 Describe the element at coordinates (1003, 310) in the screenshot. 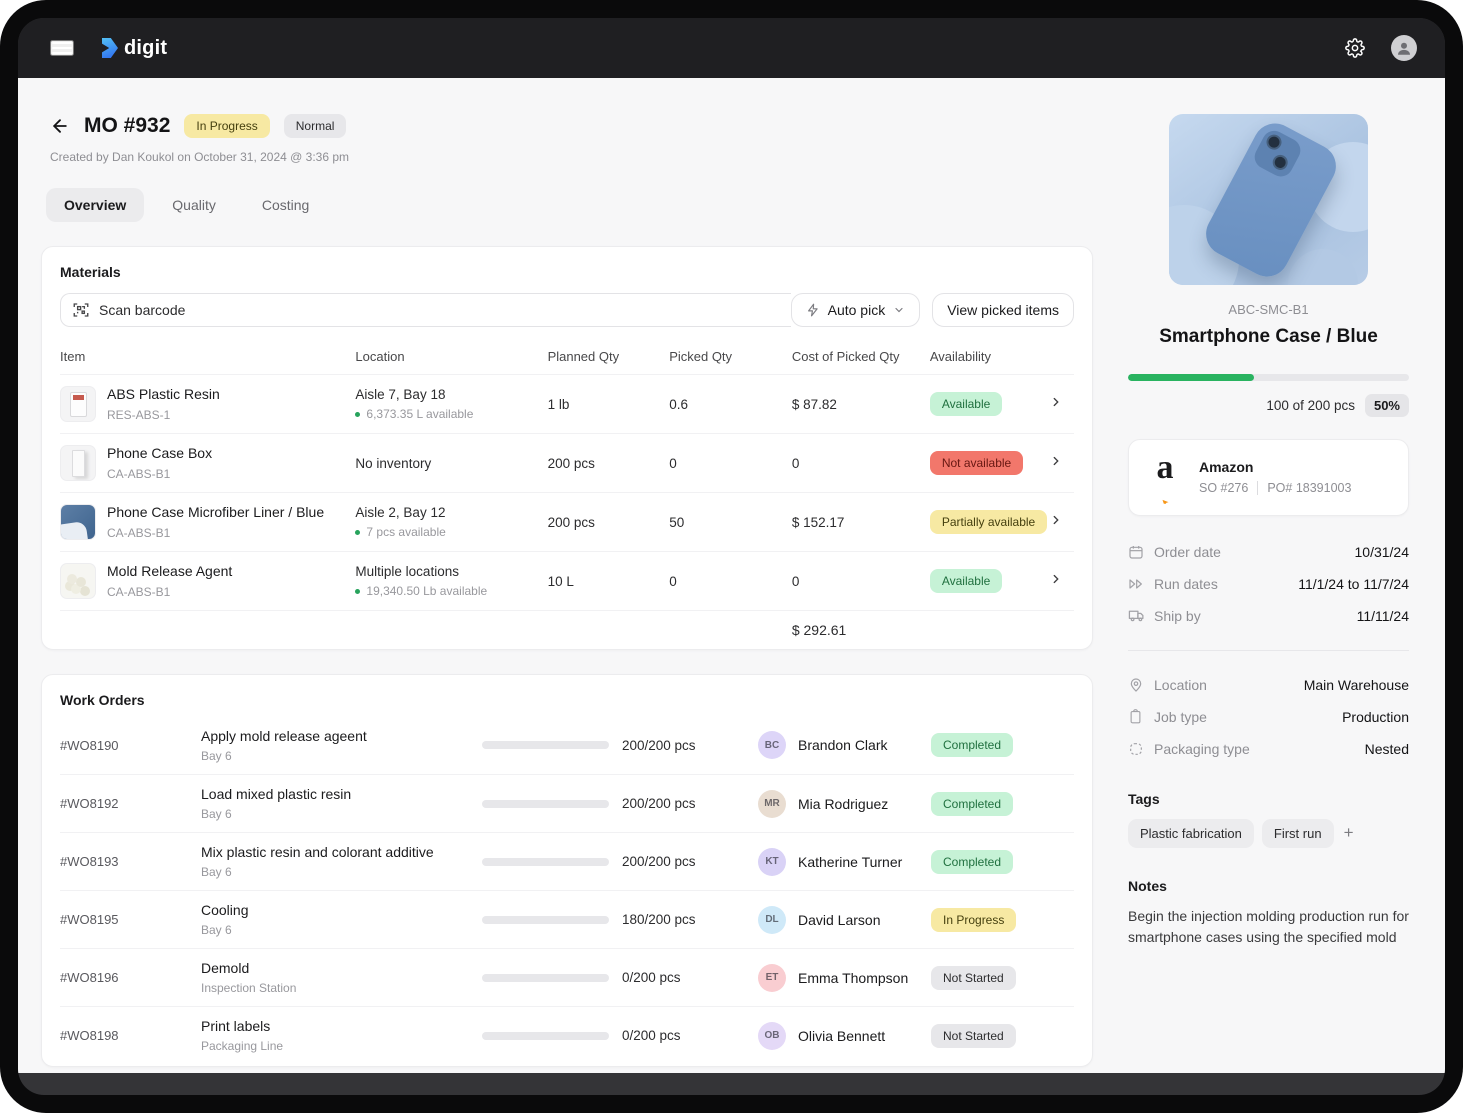

I see `view-picked-items-button: View picked items` at that location.